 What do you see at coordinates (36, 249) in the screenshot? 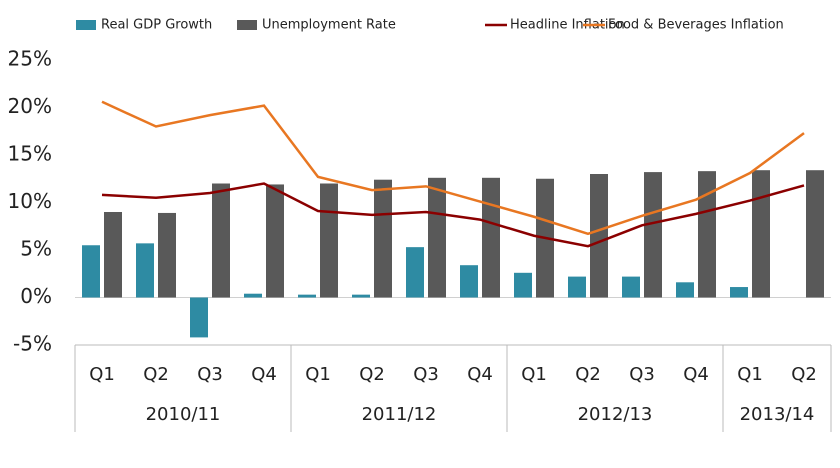
I see `y-tick-label: 5%` at bounding box center [36, 249].